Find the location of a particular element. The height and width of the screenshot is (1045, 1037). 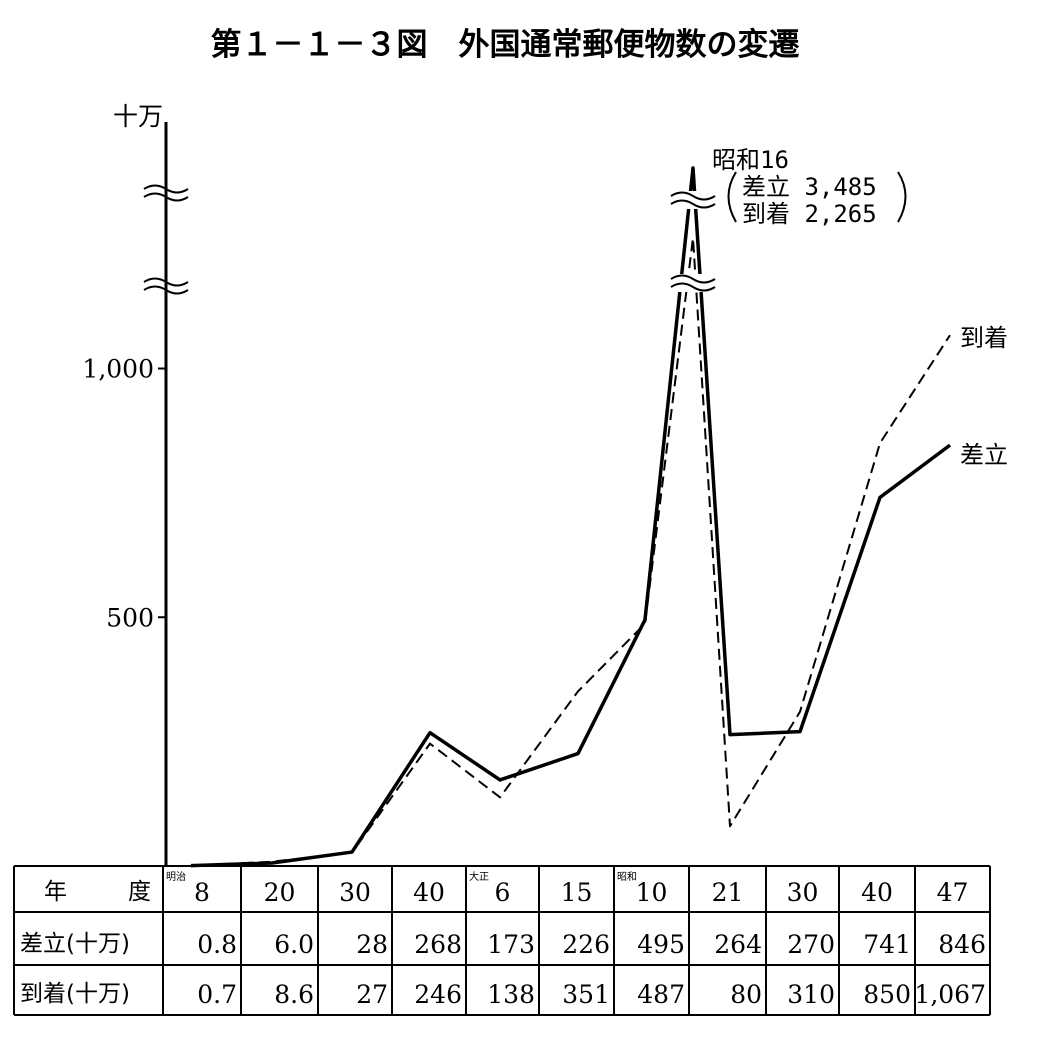

table-cell-差立: 270 is located at coordinates (811, 944).